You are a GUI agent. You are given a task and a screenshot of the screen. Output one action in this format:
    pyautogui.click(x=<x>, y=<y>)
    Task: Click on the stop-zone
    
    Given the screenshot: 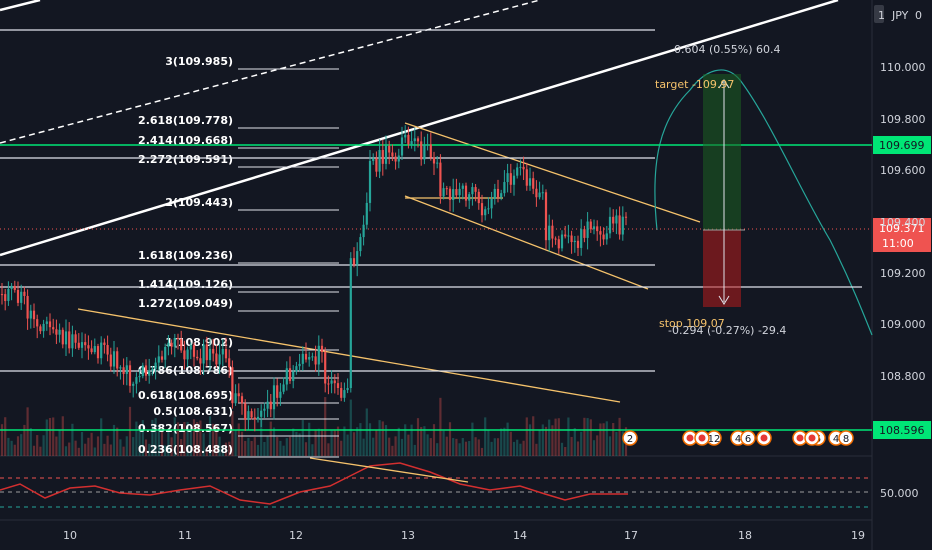 What is the action you would take?
    pyautogui.click(x=722, y=268)
    